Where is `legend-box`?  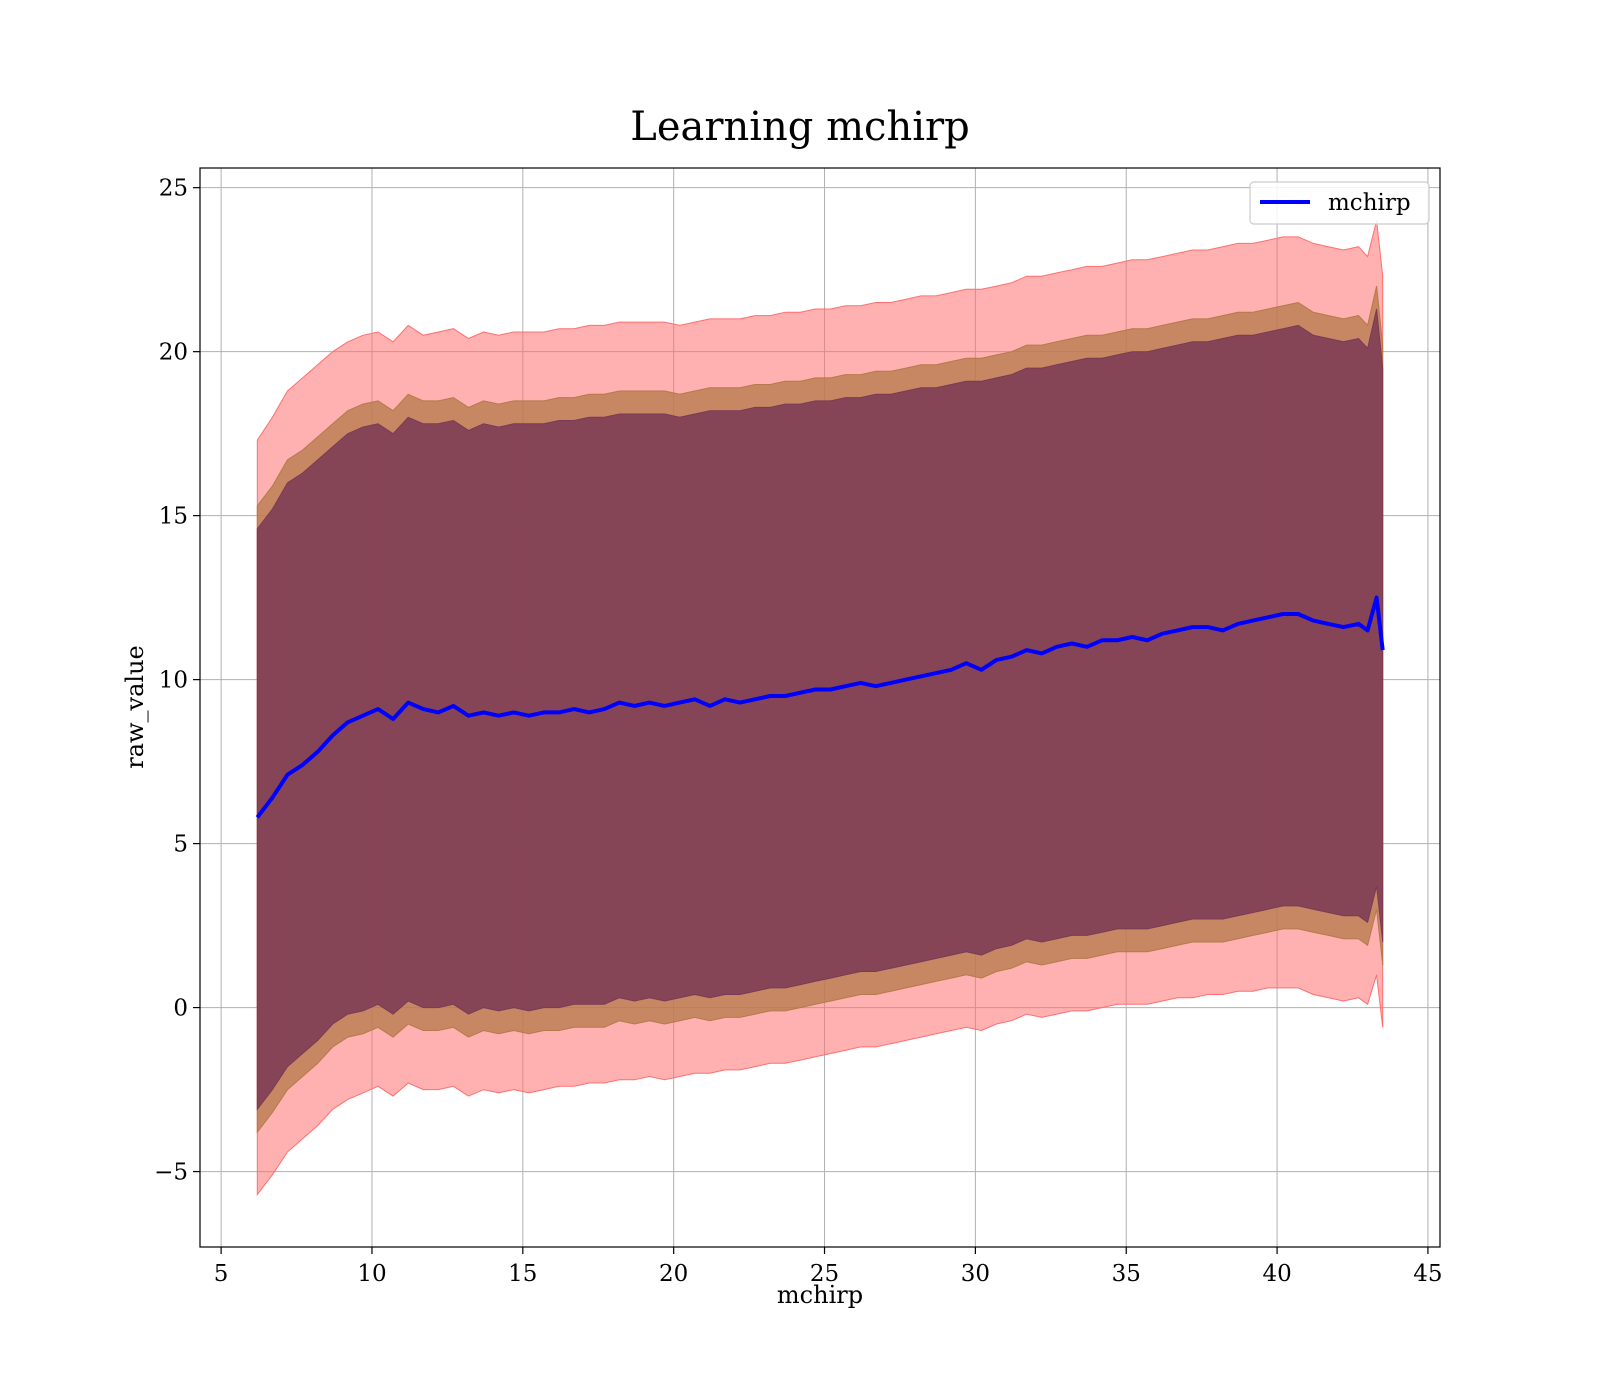
legend-box is located at coordinates (1339, 203).